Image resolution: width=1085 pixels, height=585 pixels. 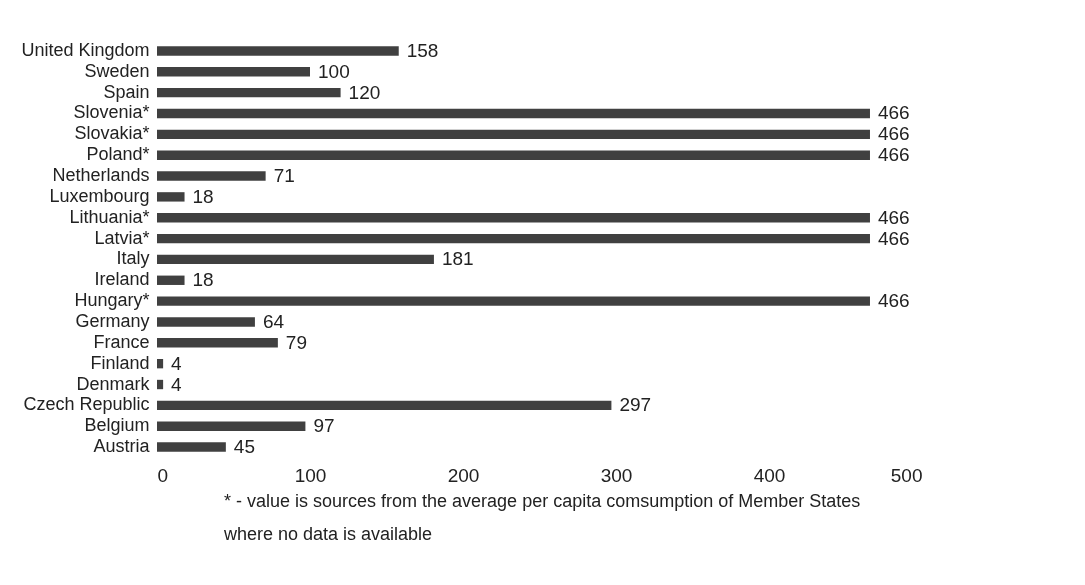 I want to click on y-tick-label: Hungary*, so click(x=112, y=300).